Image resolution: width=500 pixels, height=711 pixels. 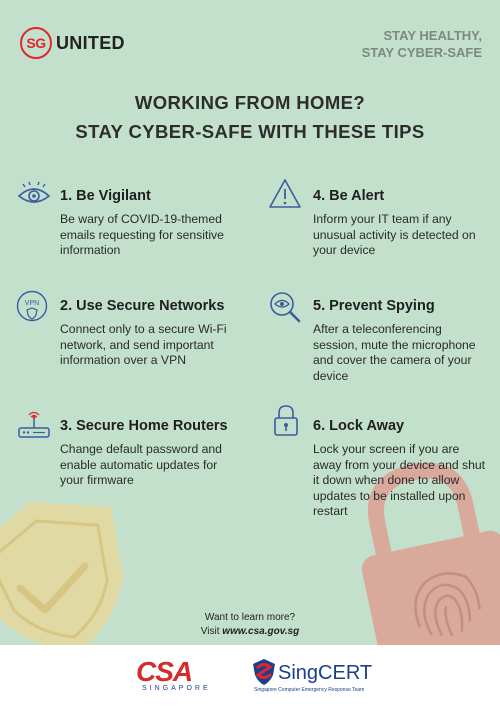 What do you see at coordinates (349, 196) in the screenshot?
I see `tip-title: 4. Be Alert` at bounding box center [349, 196].